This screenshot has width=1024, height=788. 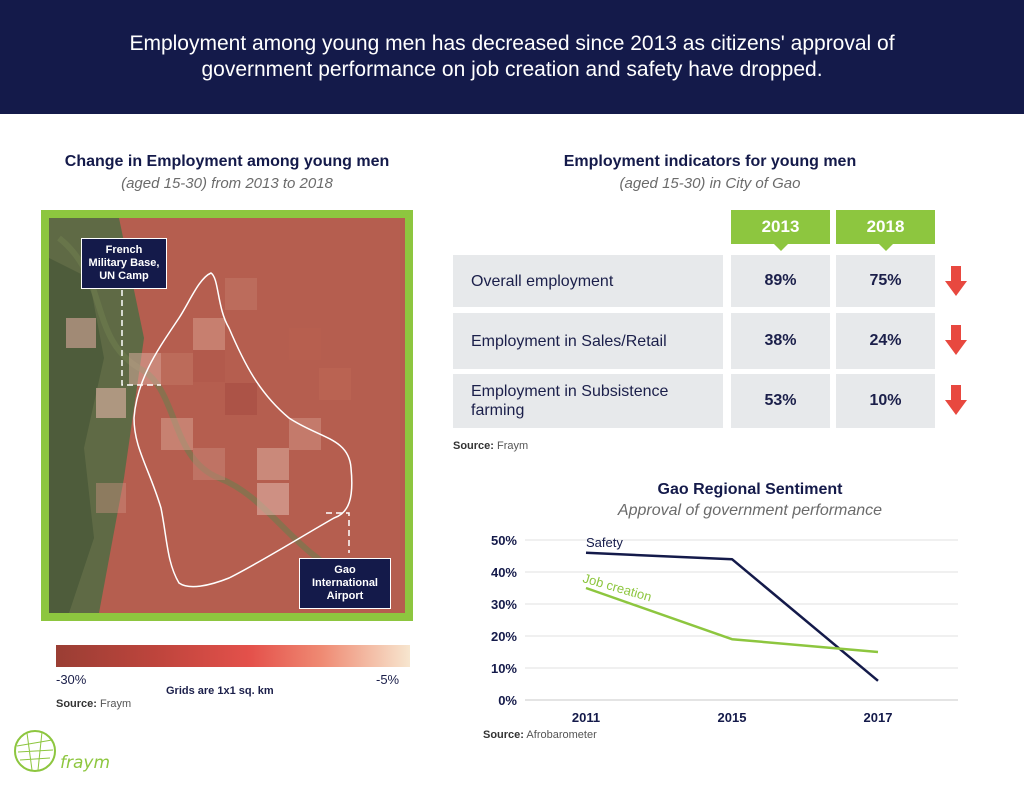 I want to click on chart-source: Source: Afrobarometer, so click(x=540, y=735).